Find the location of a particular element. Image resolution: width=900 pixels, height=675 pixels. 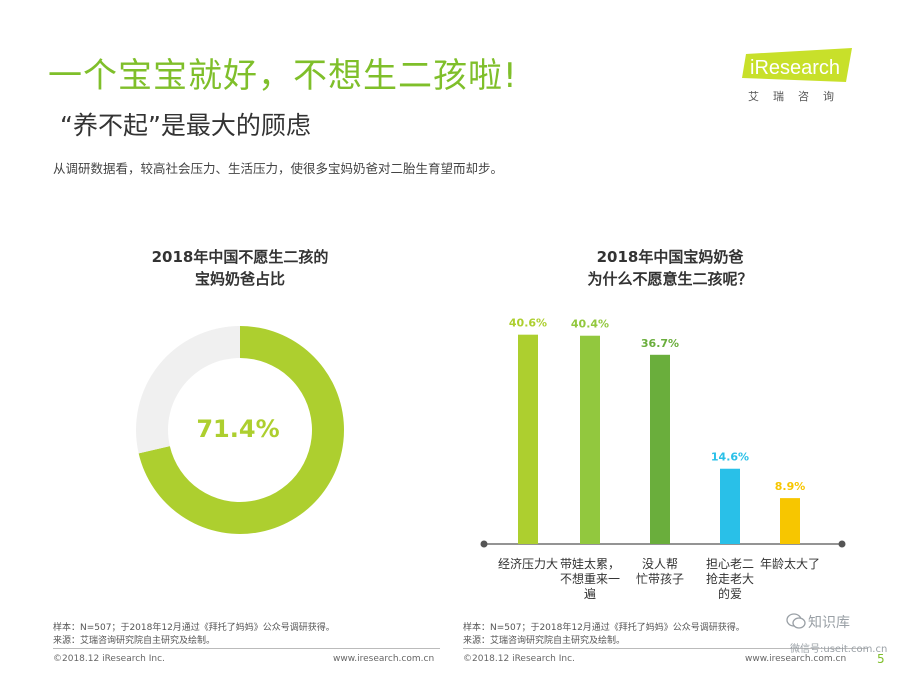

footer-right-sample: 样本：N=507；于2018年12月通过《拜托了妈妈》公众号调研获得。 is located at coordinates (604, 628).